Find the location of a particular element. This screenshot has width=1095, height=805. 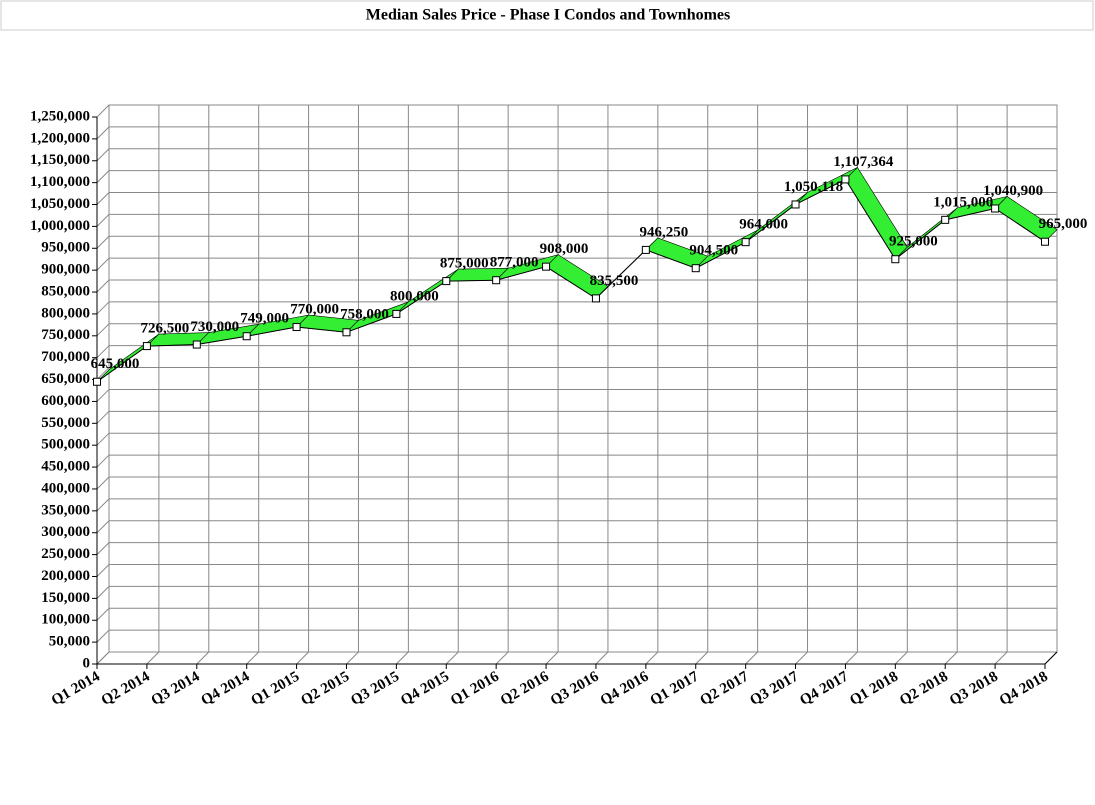

y-tick-label: 800,000 is located at coordinates (65, 313).